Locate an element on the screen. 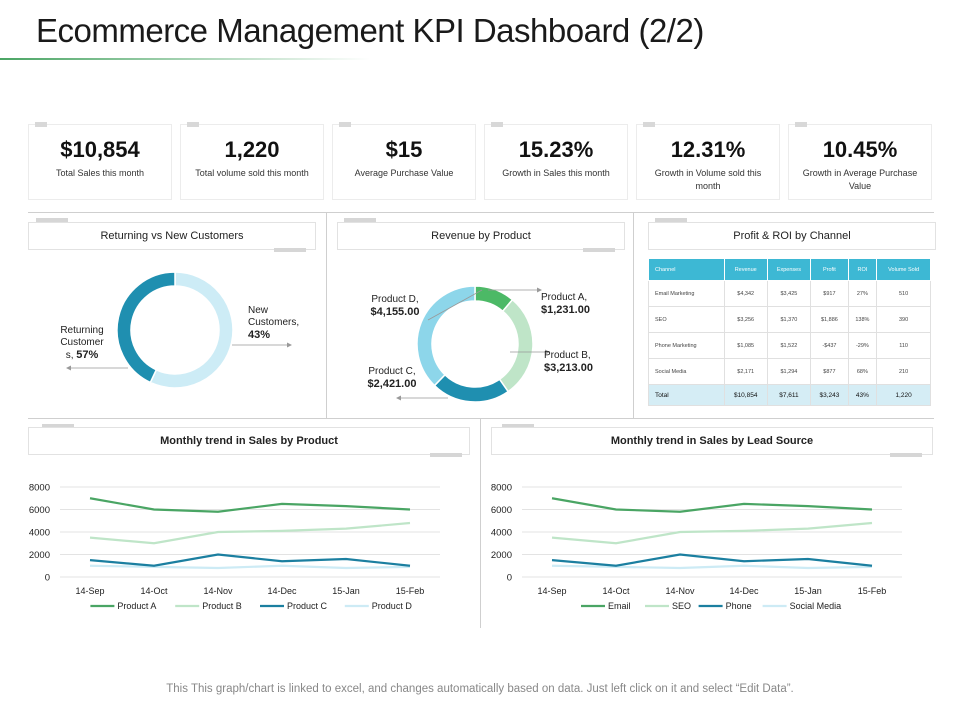  table-cell: Email Marketing is located at coordinates (686, 293).